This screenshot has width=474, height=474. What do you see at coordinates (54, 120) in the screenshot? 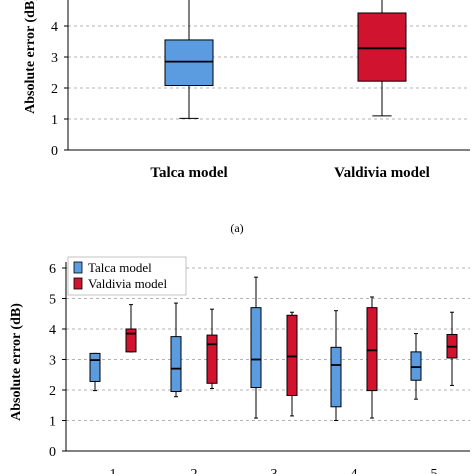
I see `chart-a-y-tick-label: 1` at bounding box center [54, 120].